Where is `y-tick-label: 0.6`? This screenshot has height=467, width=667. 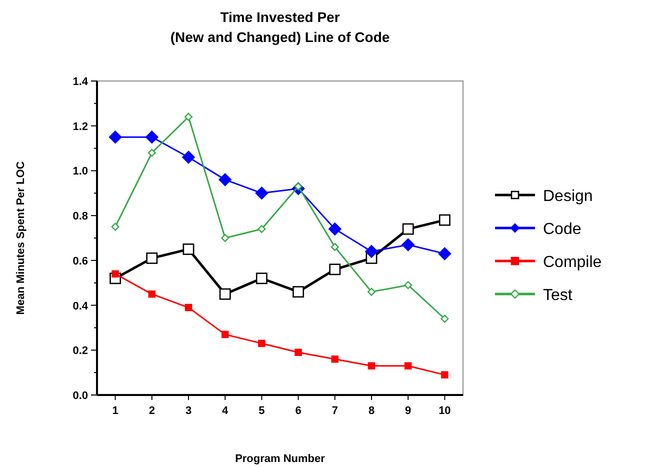 y-tick-label: 0.6 is located at coordinates (80, 261).